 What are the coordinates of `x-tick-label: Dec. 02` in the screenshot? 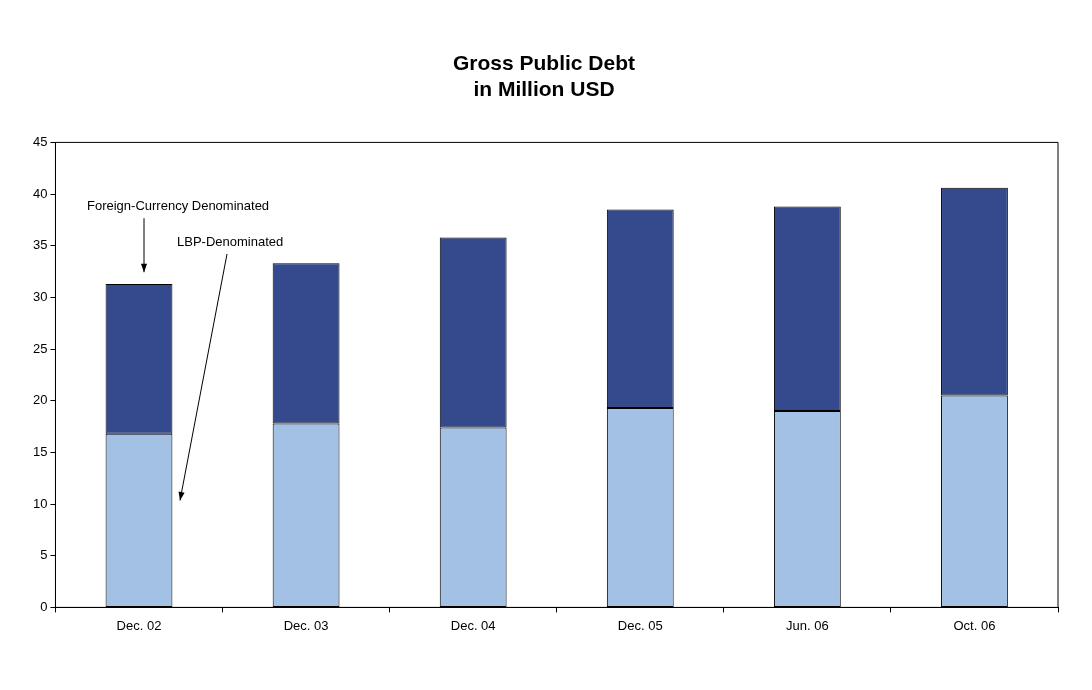 It's located at (139, 625).